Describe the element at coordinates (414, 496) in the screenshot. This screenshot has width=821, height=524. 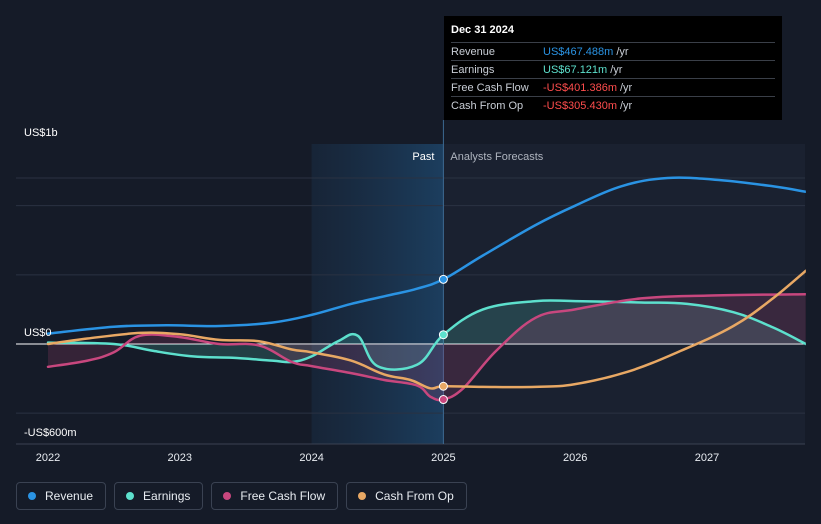
I see `legend-label: Cash From Op` at that location.